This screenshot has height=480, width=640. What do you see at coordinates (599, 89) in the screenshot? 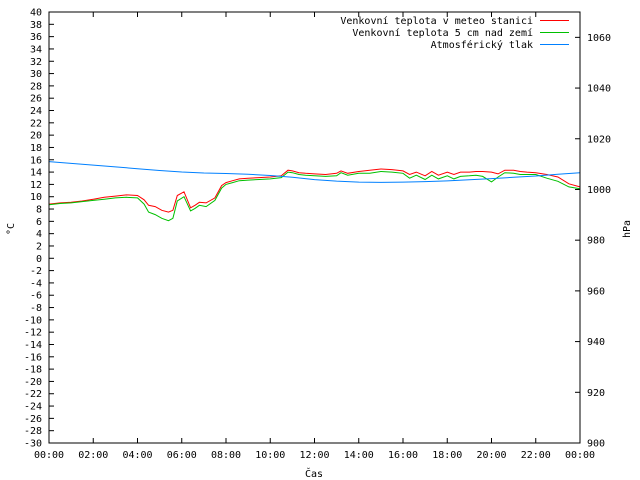
I see `y2-tick-label: 1040` at bounding box center [599, 89].